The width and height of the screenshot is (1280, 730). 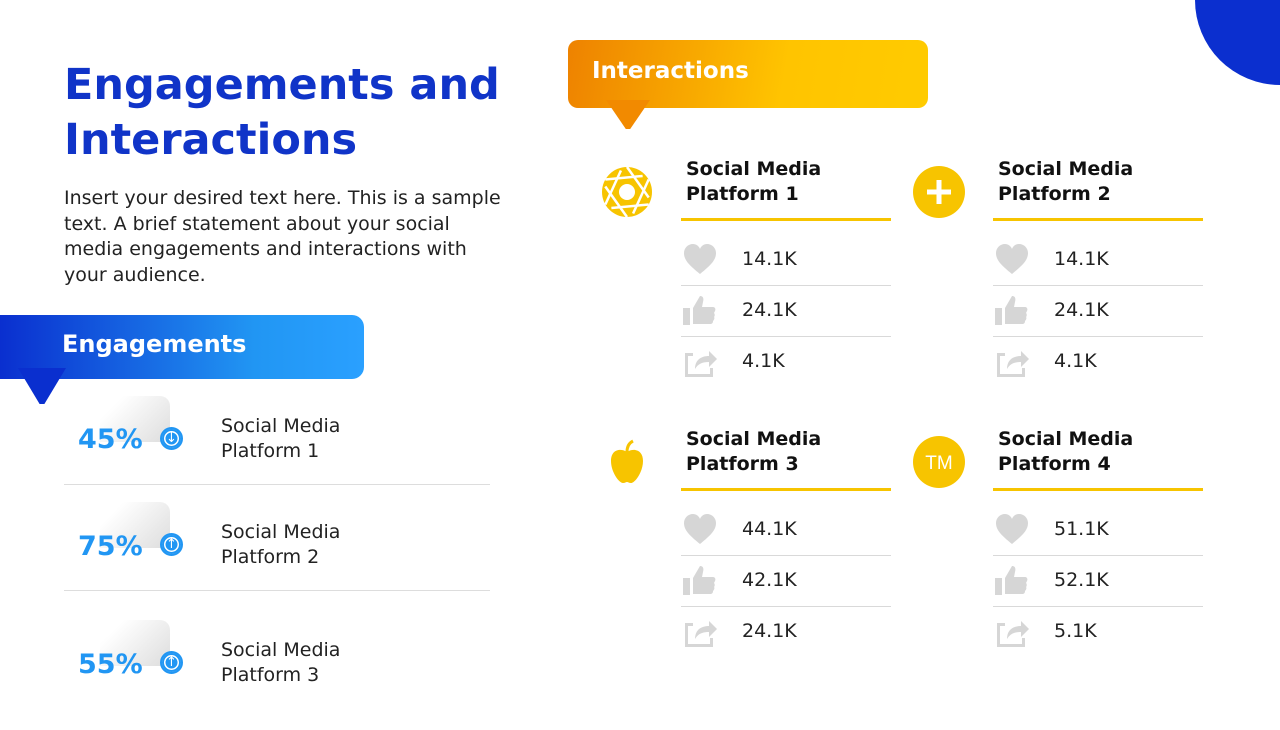 I want to click on title-line2: Platform 1, so click(x=742, y=194).